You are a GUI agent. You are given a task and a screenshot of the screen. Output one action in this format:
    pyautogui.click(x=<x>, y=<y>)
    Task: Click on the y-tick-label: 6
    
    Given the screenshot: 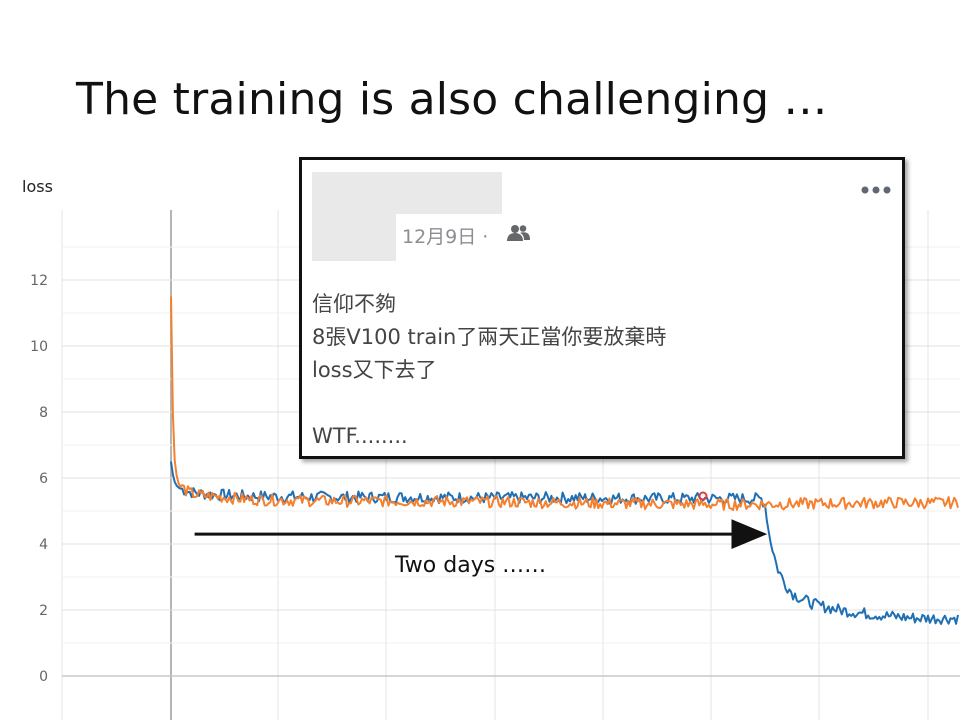 What is the action you would take?
    pyautogui.click(x=43, y=479)
    